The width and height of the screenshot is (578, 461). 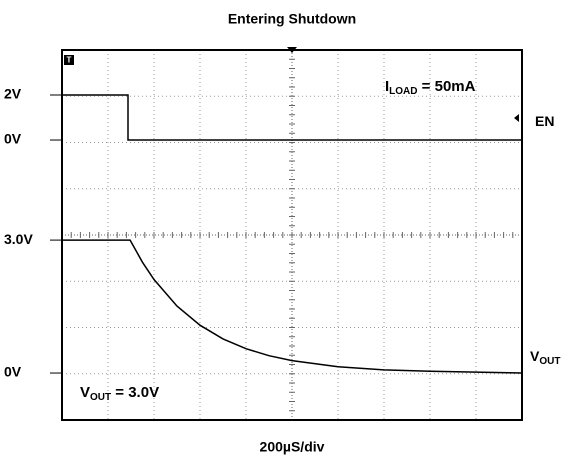 I want to click on trace, so click(x=292, y=117).